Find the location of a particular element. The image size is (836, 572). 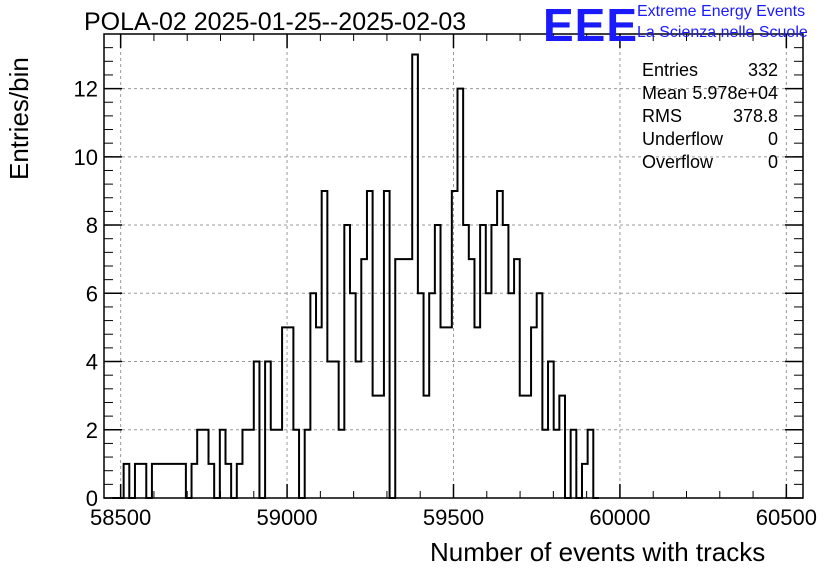

x-tick-label: 58500 is located at coordinates (120, 517).